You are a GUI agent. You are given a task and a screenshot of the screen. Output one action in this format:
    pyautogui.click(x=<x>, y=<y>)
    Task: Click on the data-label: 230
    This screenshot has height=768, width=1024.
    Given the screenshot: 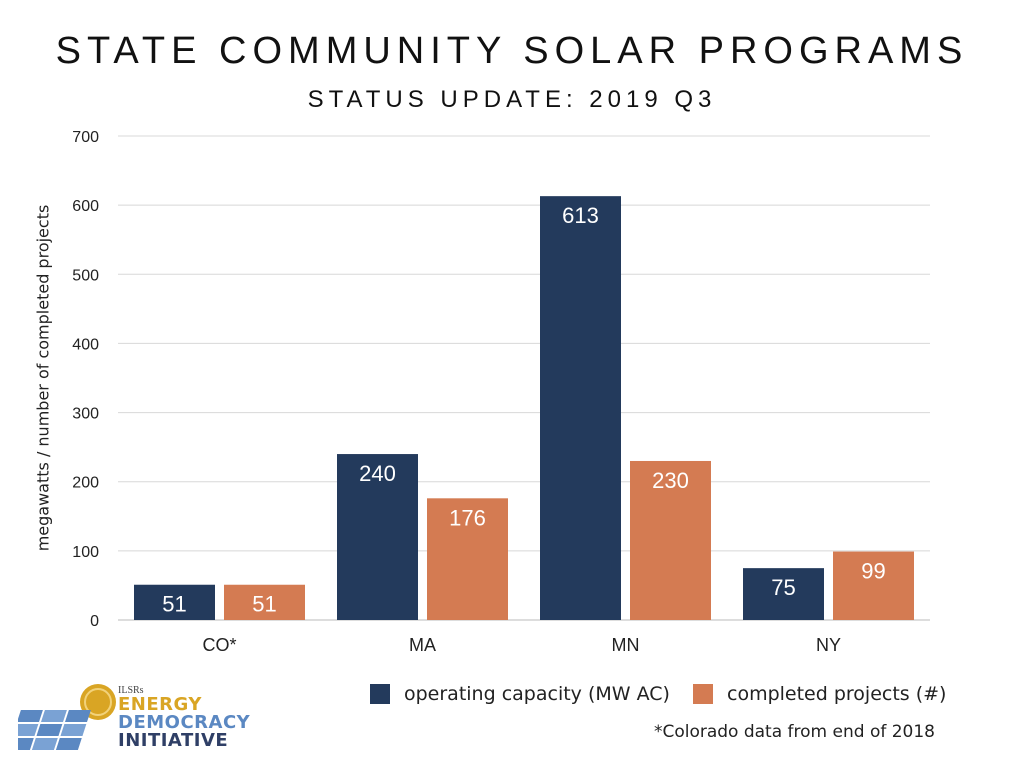 What is the action you would take?
    pyautogui.click(x=670, y=480)
    